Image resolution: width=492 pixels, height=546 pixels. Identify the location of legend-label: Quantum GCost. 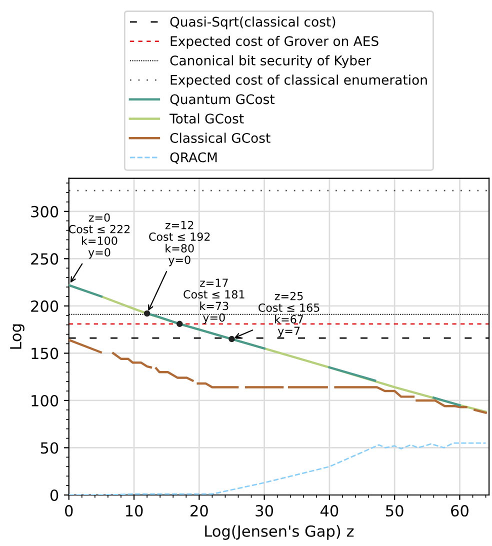
(222, 100).